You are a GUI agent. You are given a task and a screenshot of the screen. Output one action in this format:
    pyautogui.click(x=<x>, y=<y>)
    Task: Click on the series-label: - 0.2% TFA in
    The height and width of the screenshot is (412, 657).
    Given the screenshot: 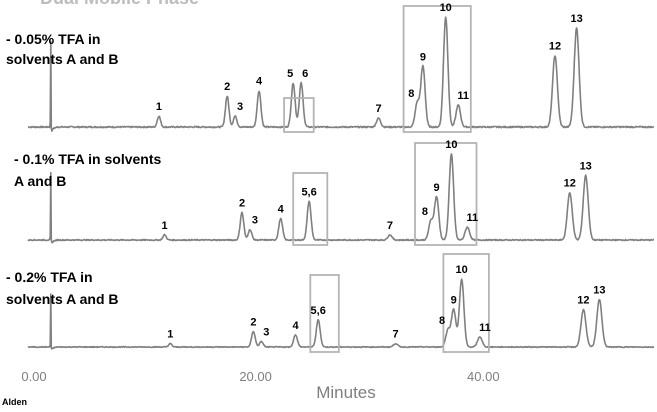 What is the action you would take?
    pyautogui.click(x=49, y=277)
    